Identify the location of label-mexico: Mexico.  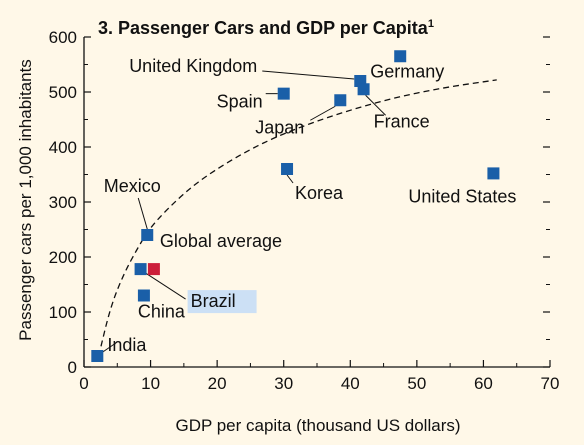
(132, 186).